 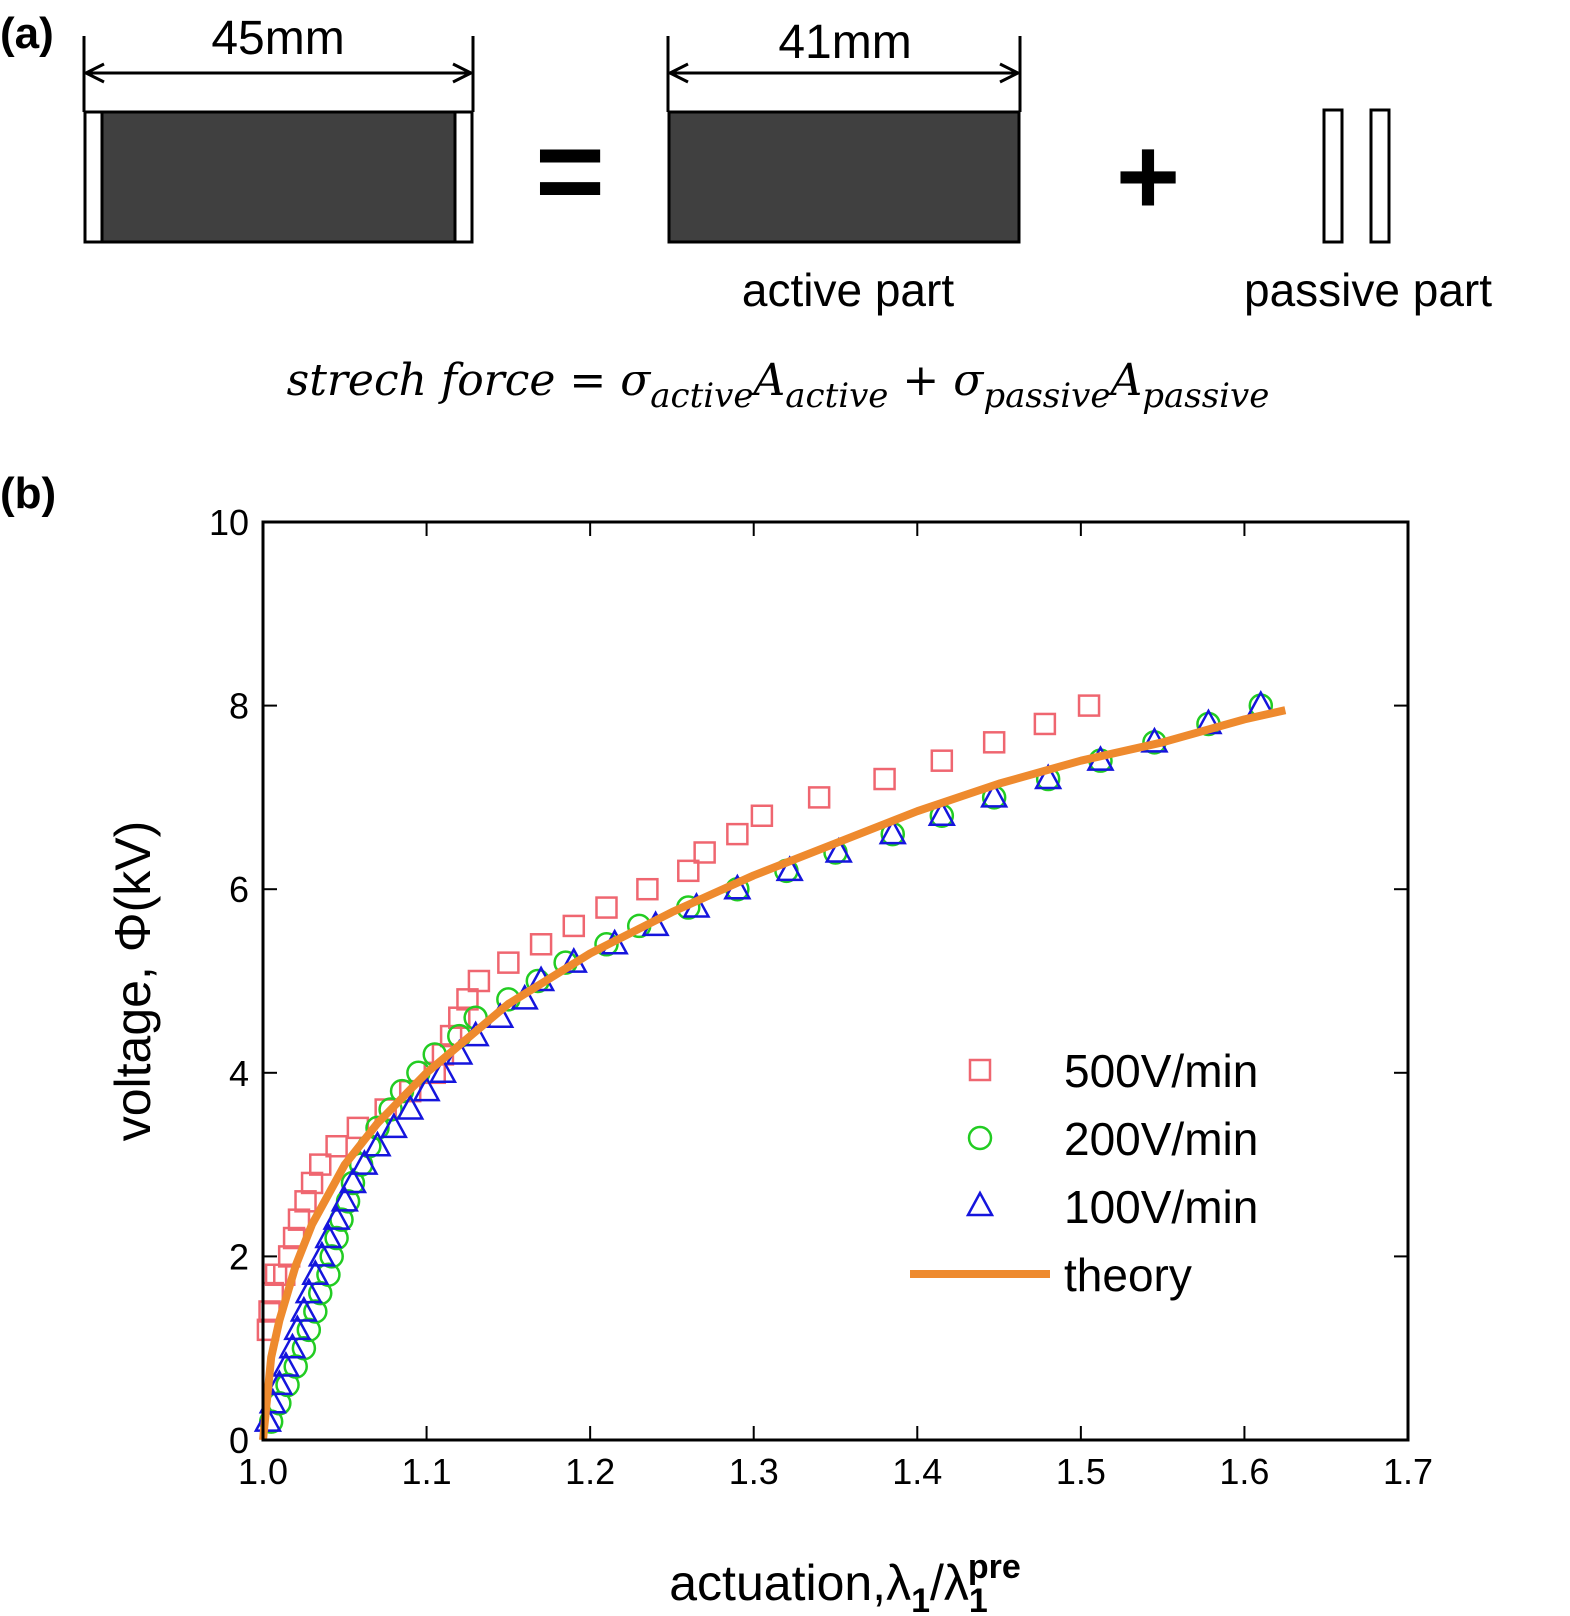 I want to click on x-label-part: actuation,λ, so click(x=790, y=1583).